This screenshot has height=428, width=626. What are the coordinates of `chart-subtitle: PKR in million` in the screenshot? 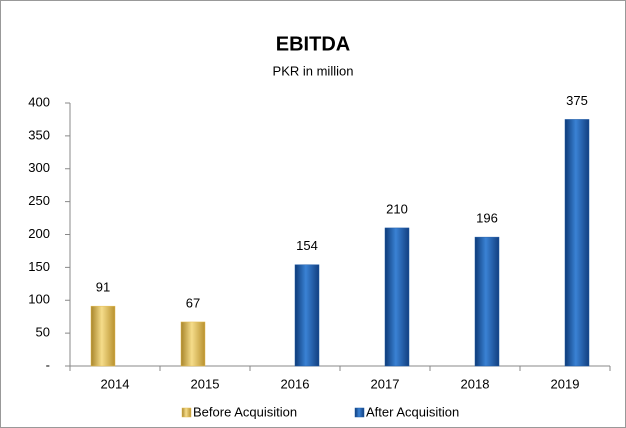 It's located at (313, 70).